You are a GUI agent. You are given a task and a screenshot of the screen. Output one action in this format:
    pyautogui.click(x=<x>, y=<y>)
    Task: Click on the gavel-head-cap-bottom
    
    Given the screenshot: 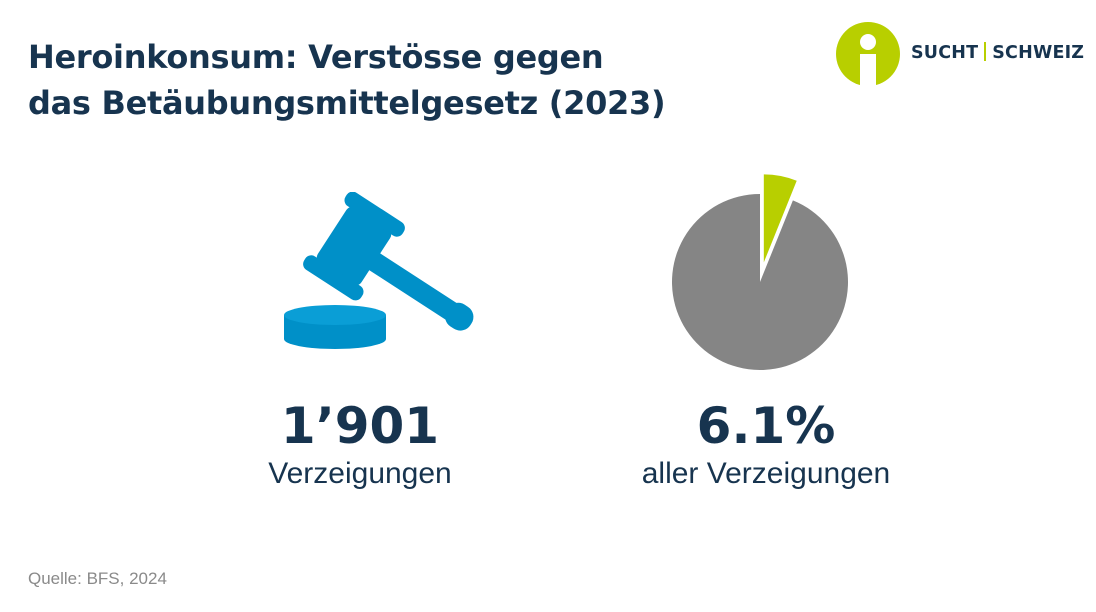 What is the action you would take?
    pyautogui.click(x=333, y=278)
    